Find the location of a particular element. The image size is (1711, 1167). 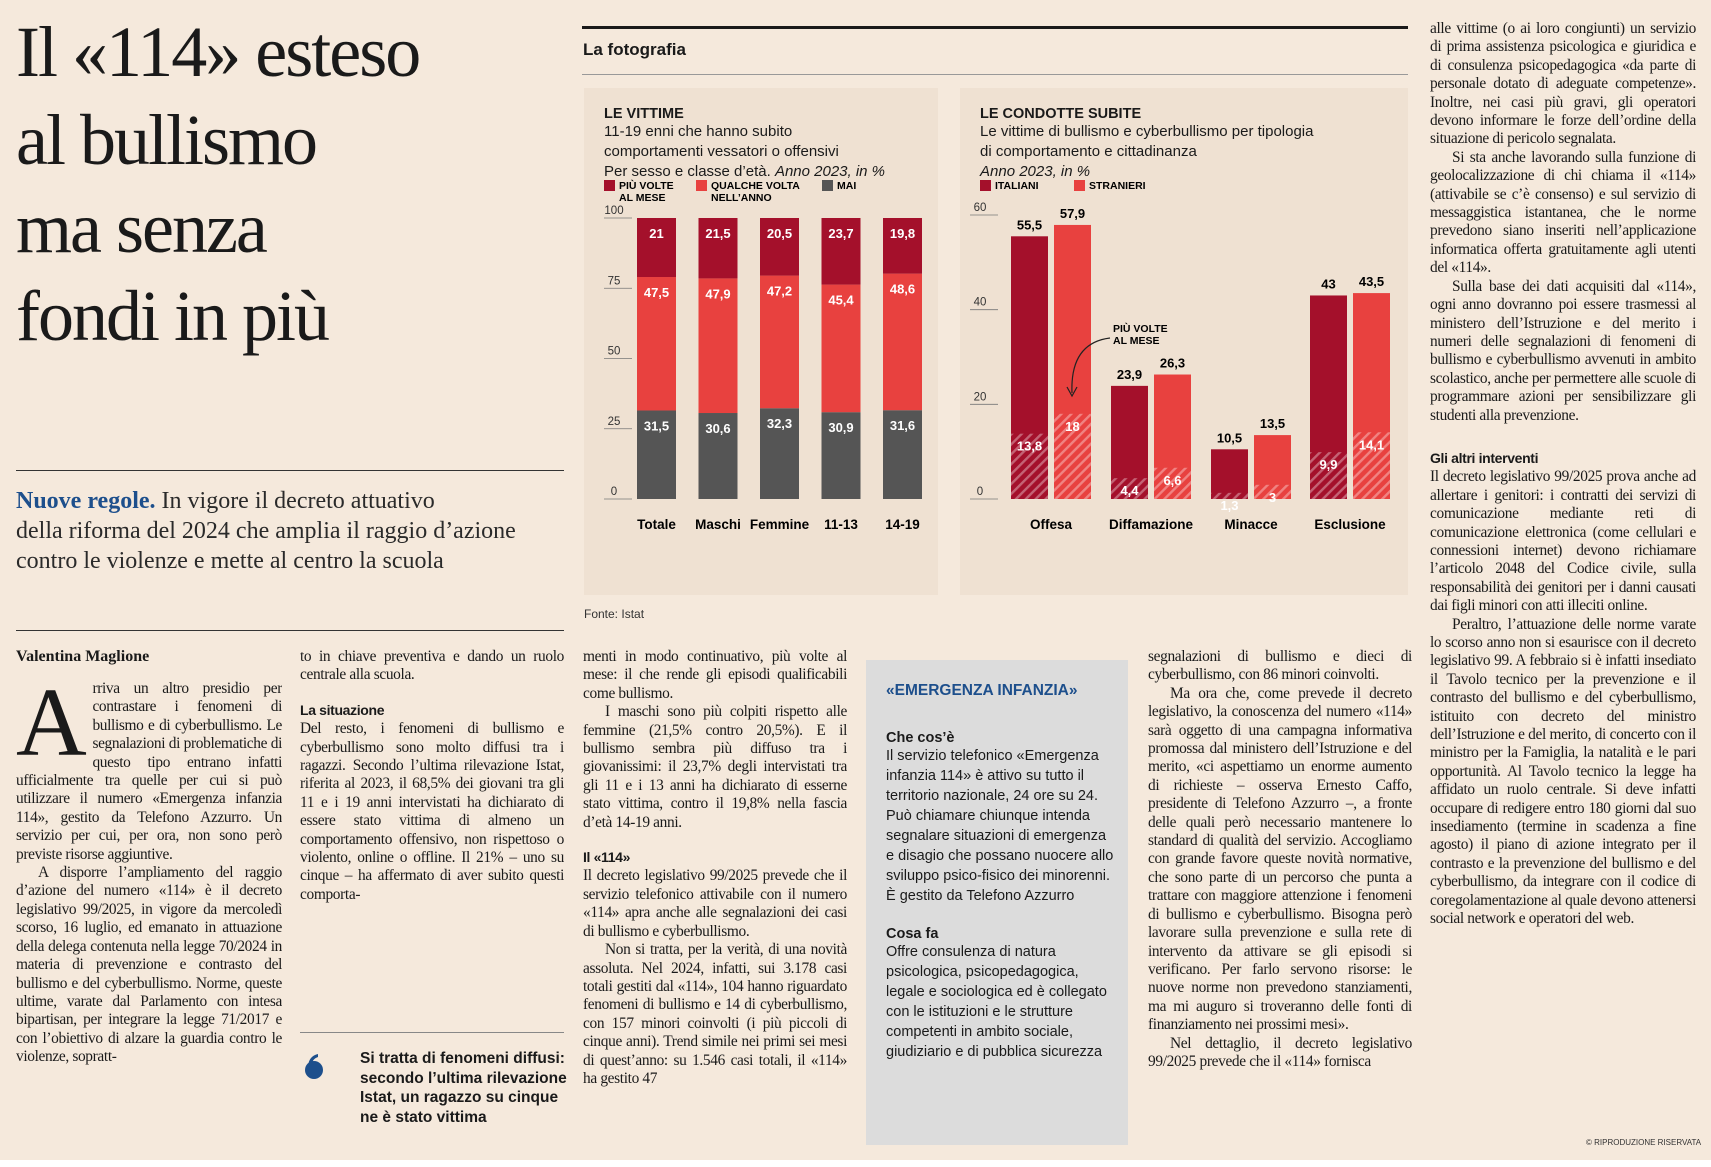

chart-title: LE VITTIME is located at coordinates (644, 114).